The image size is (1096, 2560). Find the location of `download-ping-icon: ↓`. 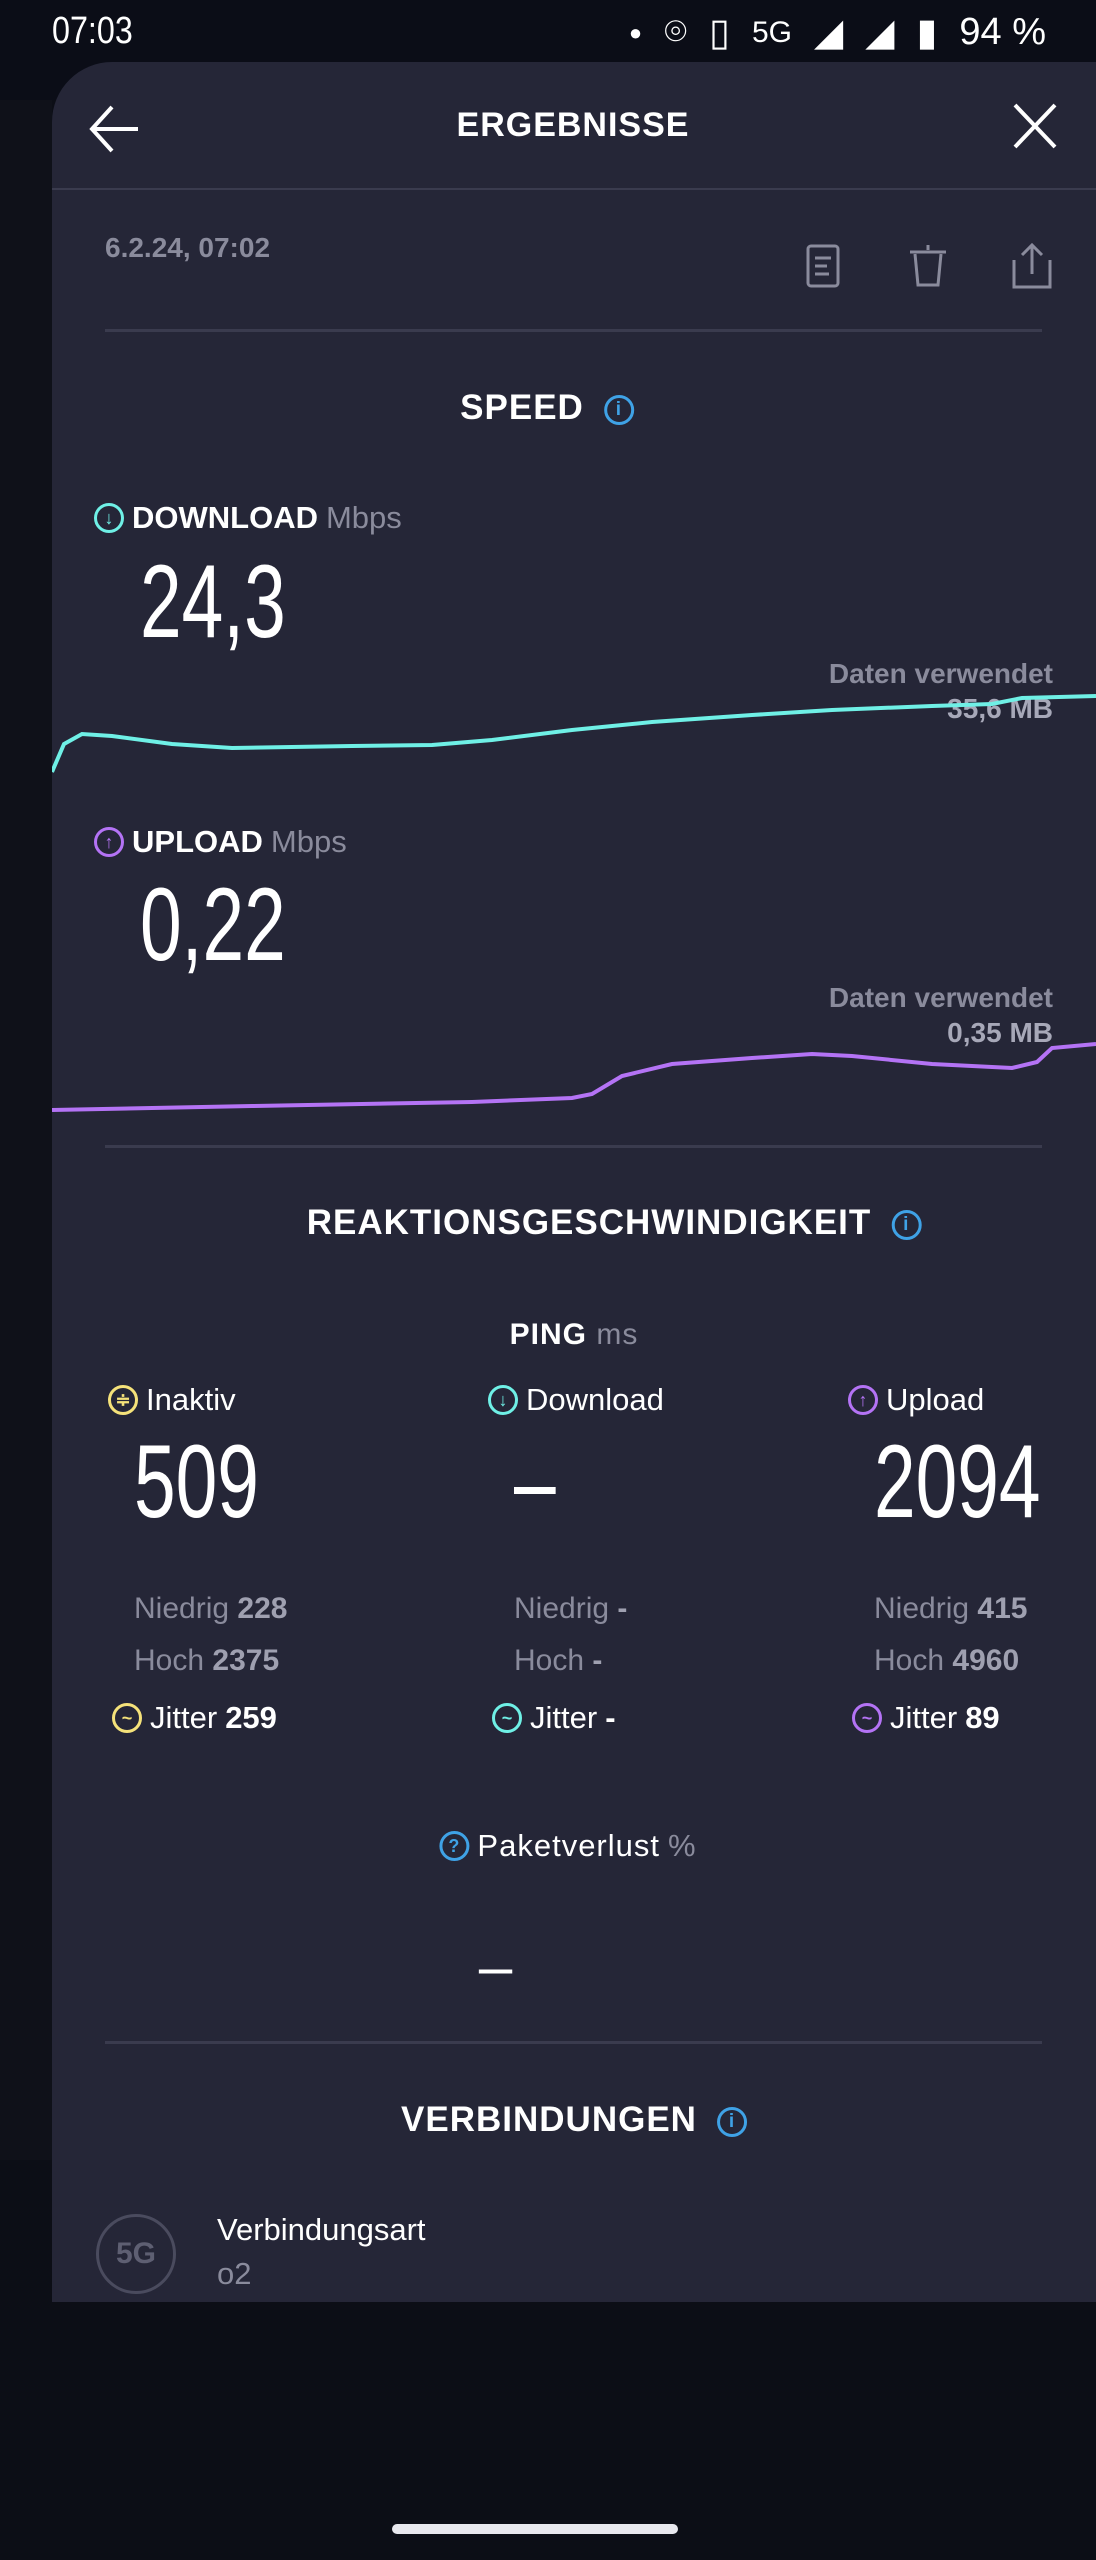

download-ping-icon: ↓ is located at coordinates (503, 1400).